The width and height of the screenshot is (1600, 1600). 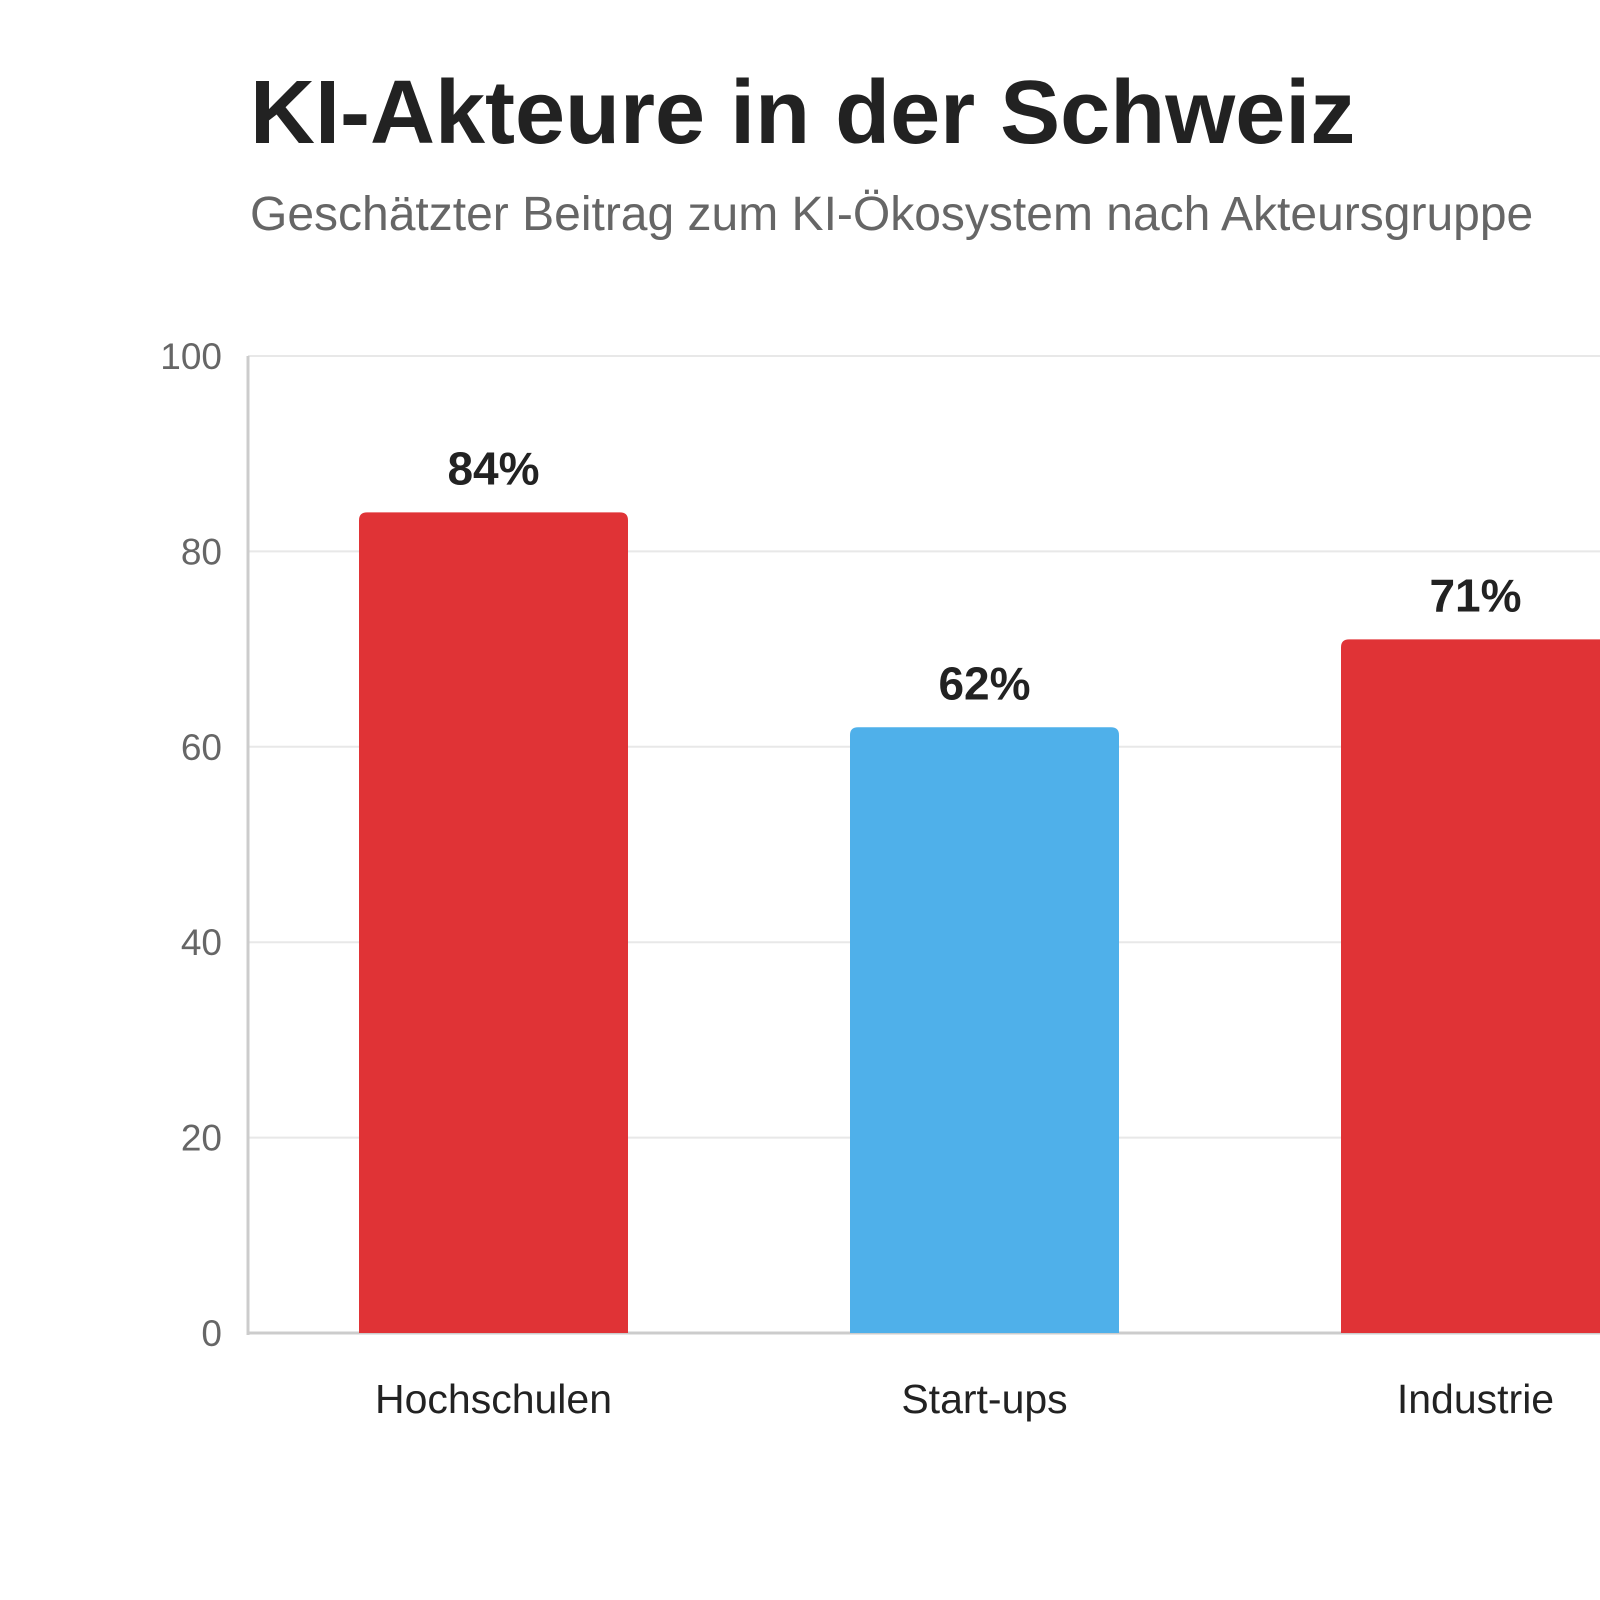 I want to click on y-tick-label: 40, so click(x=201, y=942).